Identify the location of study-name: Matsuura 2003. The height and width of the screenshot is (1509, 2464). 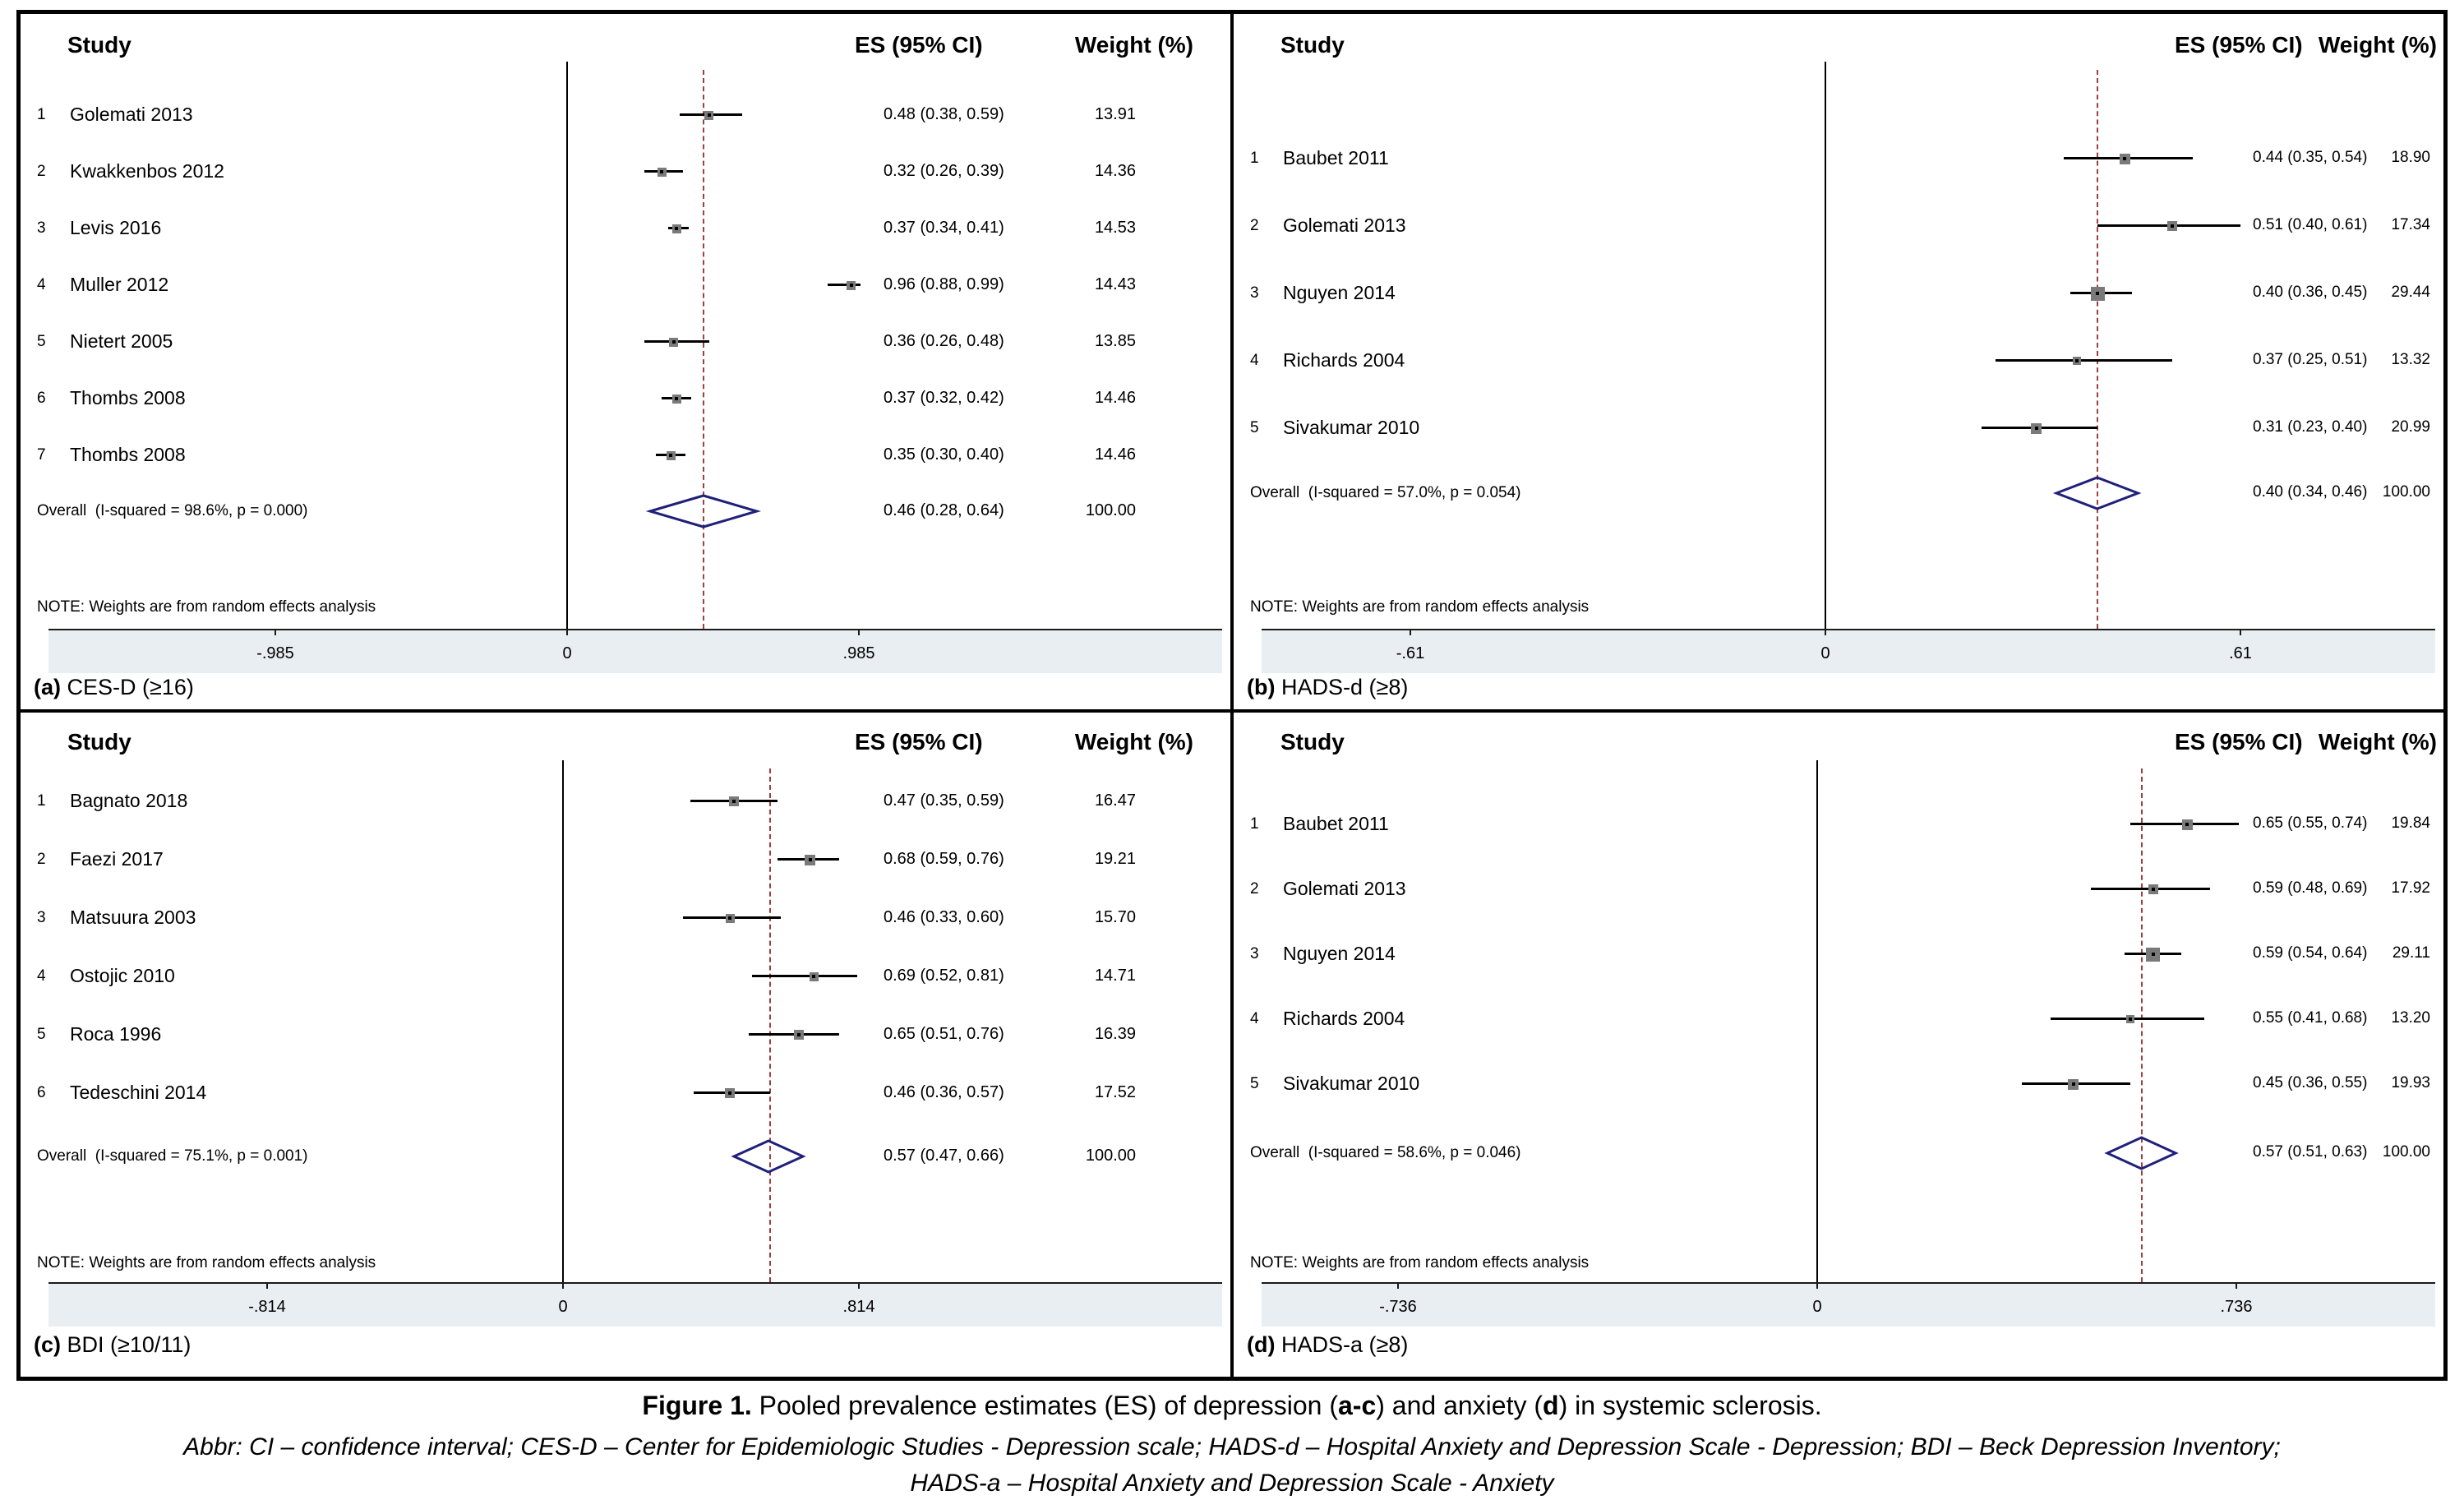
(133, 917).